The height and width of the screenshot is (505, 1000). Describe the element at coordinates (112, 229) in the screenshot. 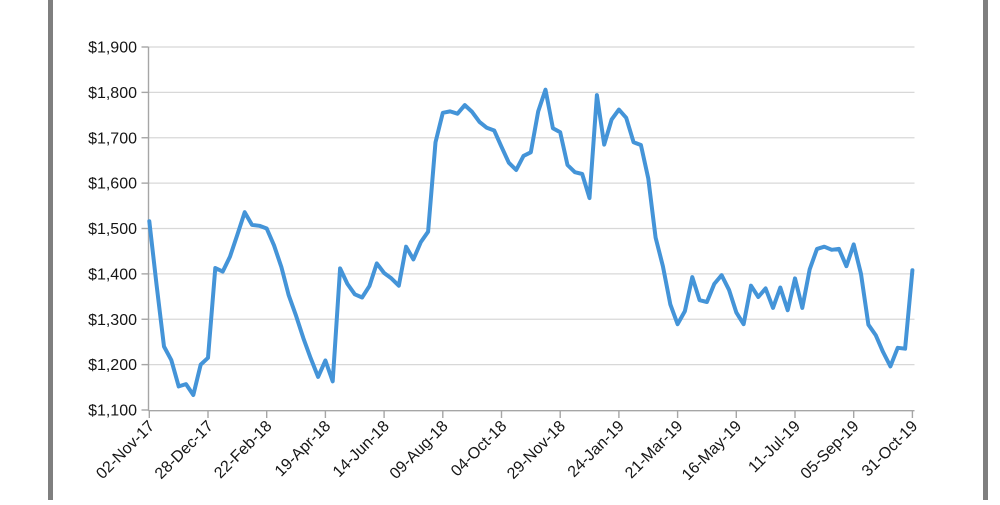

I see `y-axis-tick-label: $1,500` at that location.